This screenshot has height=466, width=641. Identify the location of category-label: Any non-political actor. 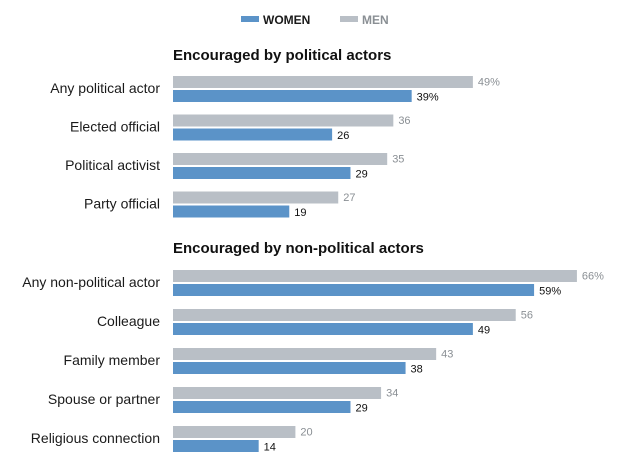
(91, 282).